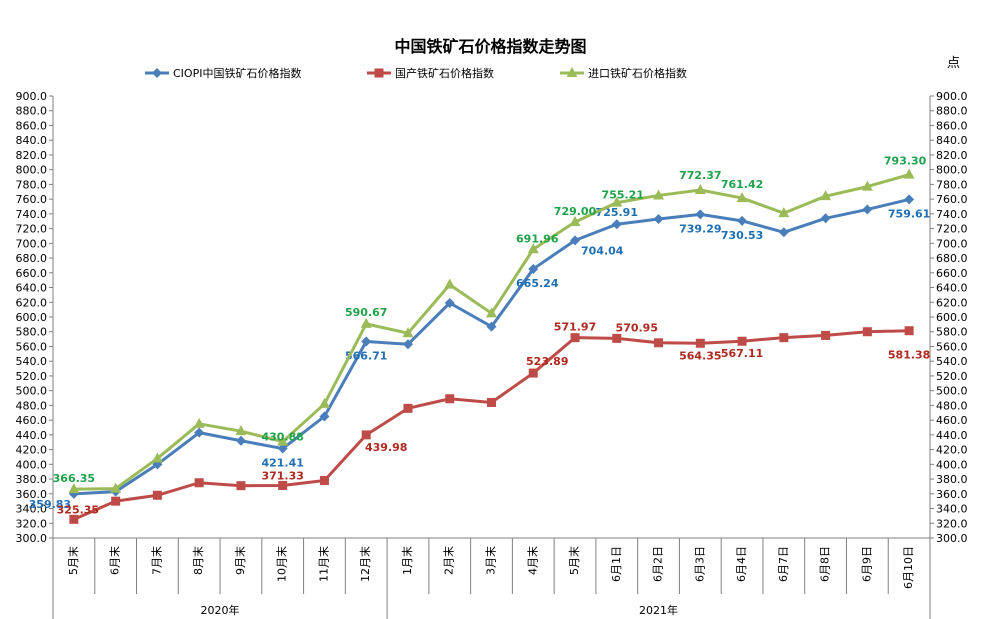 This screenshot has height=619, width=981. What do you see at coordinates (73, 560) in the screenshot?
I see `x-tick-label: 5月末` at bounding box center [73, 560].